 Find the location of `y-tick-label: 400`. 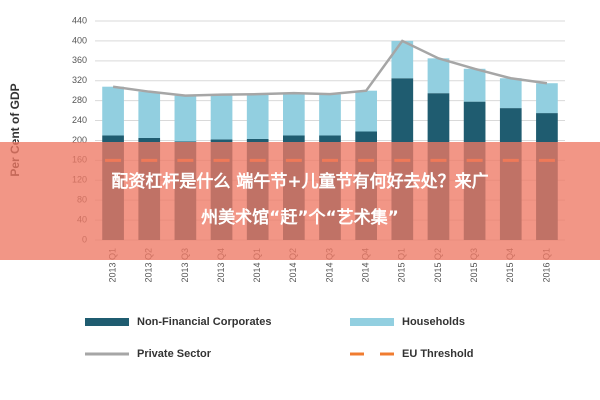

y-tick-label: 400 is located at coordinates (79, 40).